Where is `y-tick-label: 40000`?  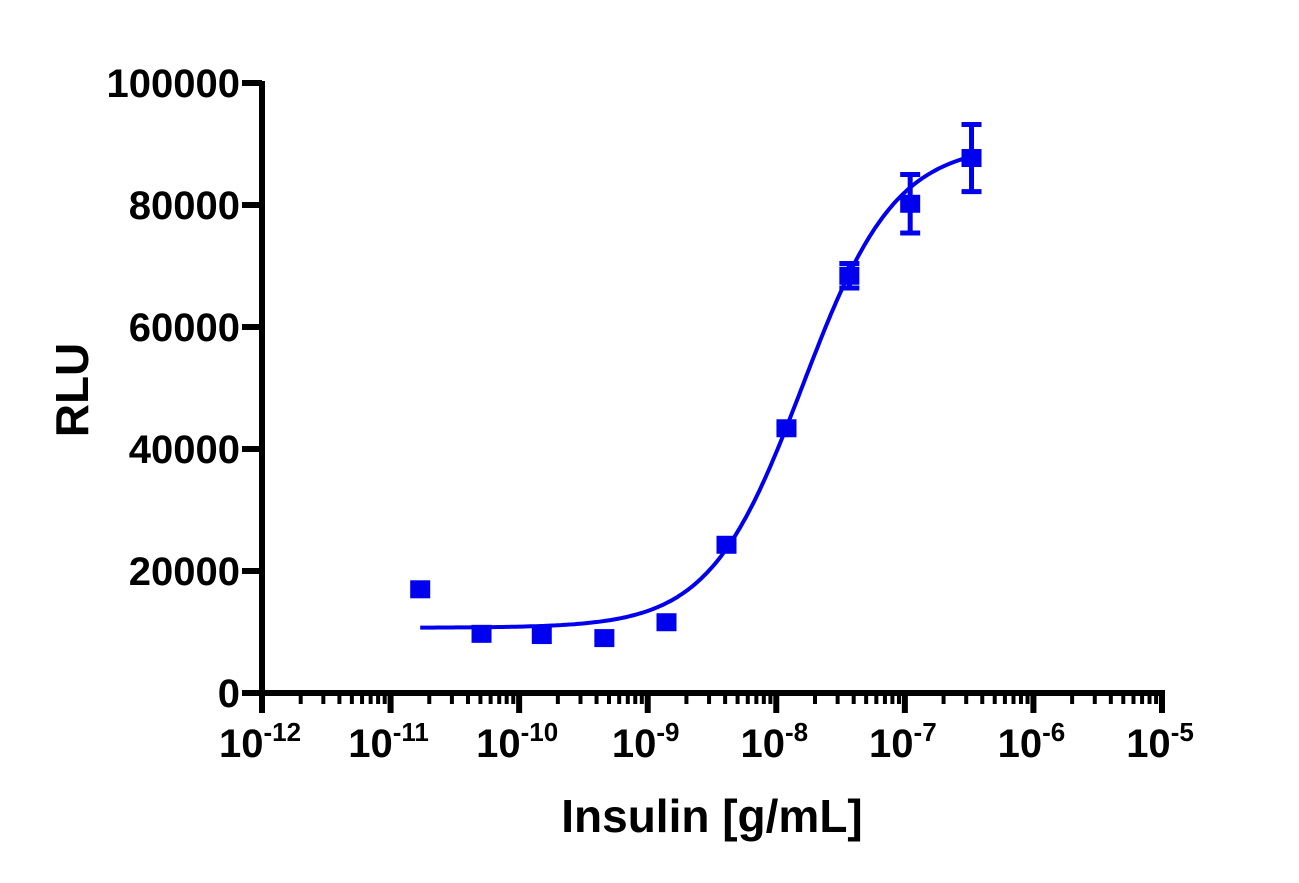
y-tick-label: 40000 is located at coordinates (184, 450).